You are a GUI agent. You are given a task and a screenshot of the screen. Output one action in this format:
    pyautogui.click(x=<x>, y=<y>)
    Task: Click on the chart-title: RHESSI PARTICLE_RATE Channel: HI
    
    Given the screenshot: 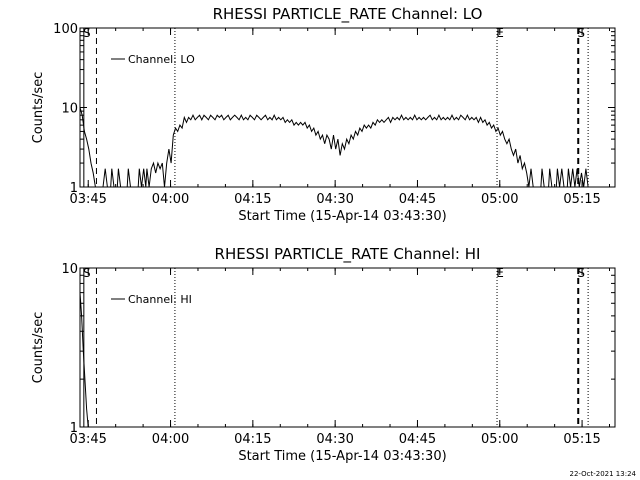 What is the action you would take?
    pyautogui.click(x=348, y=254)
    